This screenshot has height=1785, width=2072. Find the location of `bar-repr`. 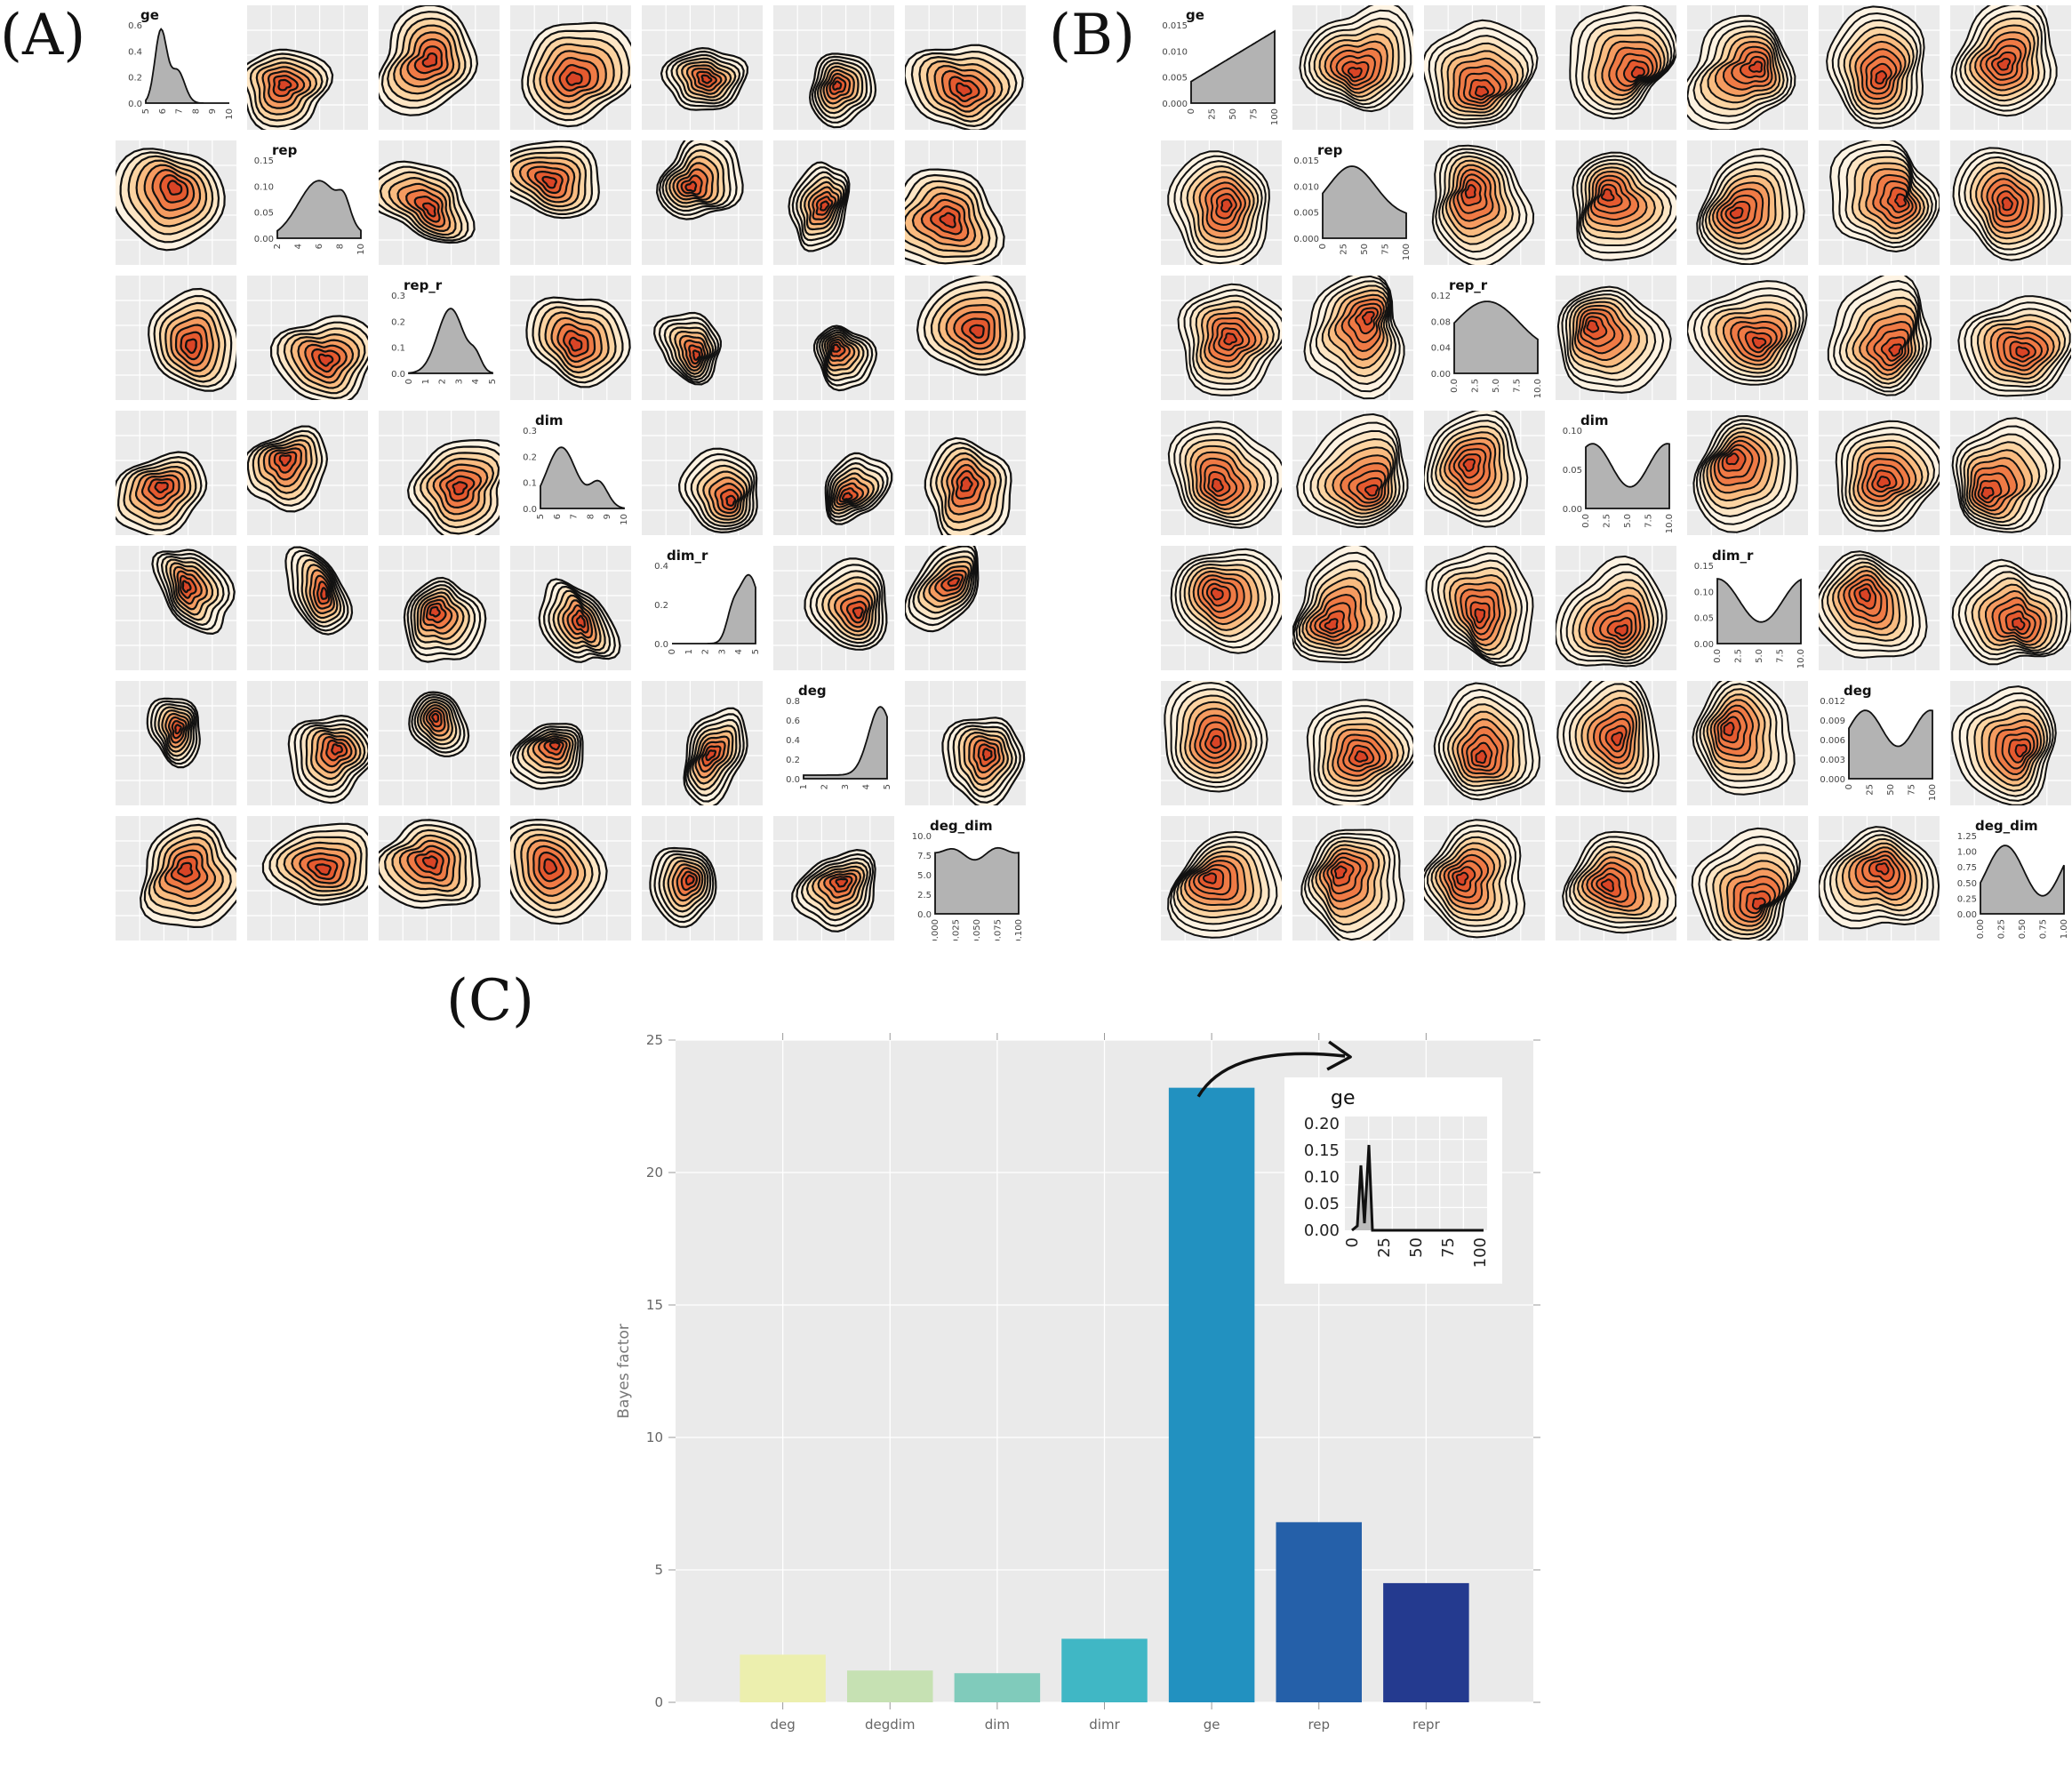

bar-repr is located at coordinates (1426, 1642).